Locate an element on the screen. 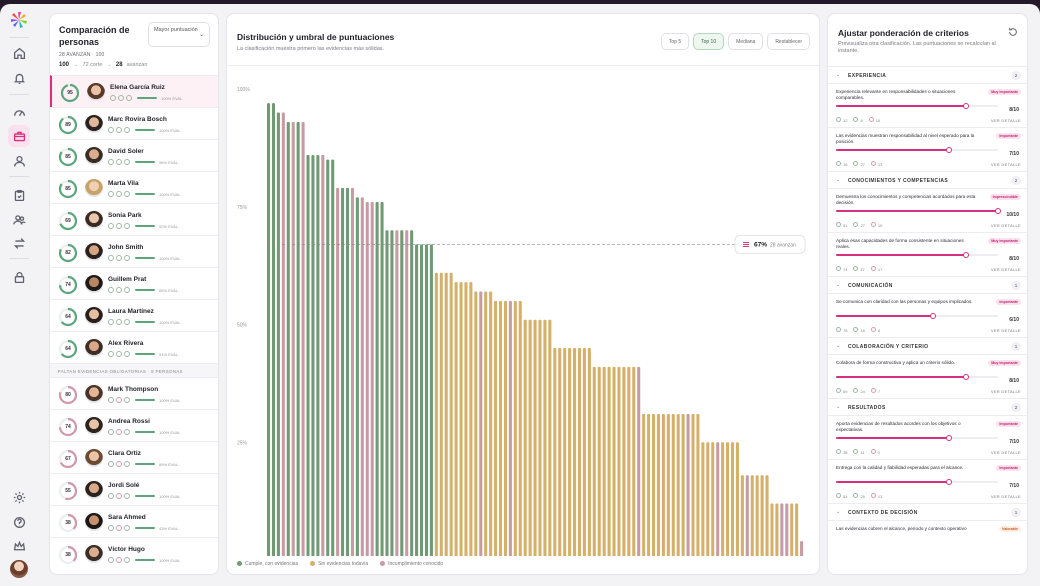 This screenshot has width=1040, height=586. criteria-count: 1 is located at coordinates (1016, 512).